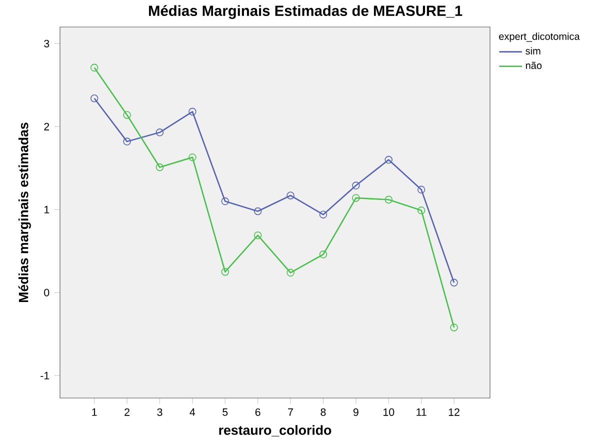  What do you see at coordinates (323, 412) in the screenshot?
I see `x-tick-label: 8` at bounding box center [323, 412].